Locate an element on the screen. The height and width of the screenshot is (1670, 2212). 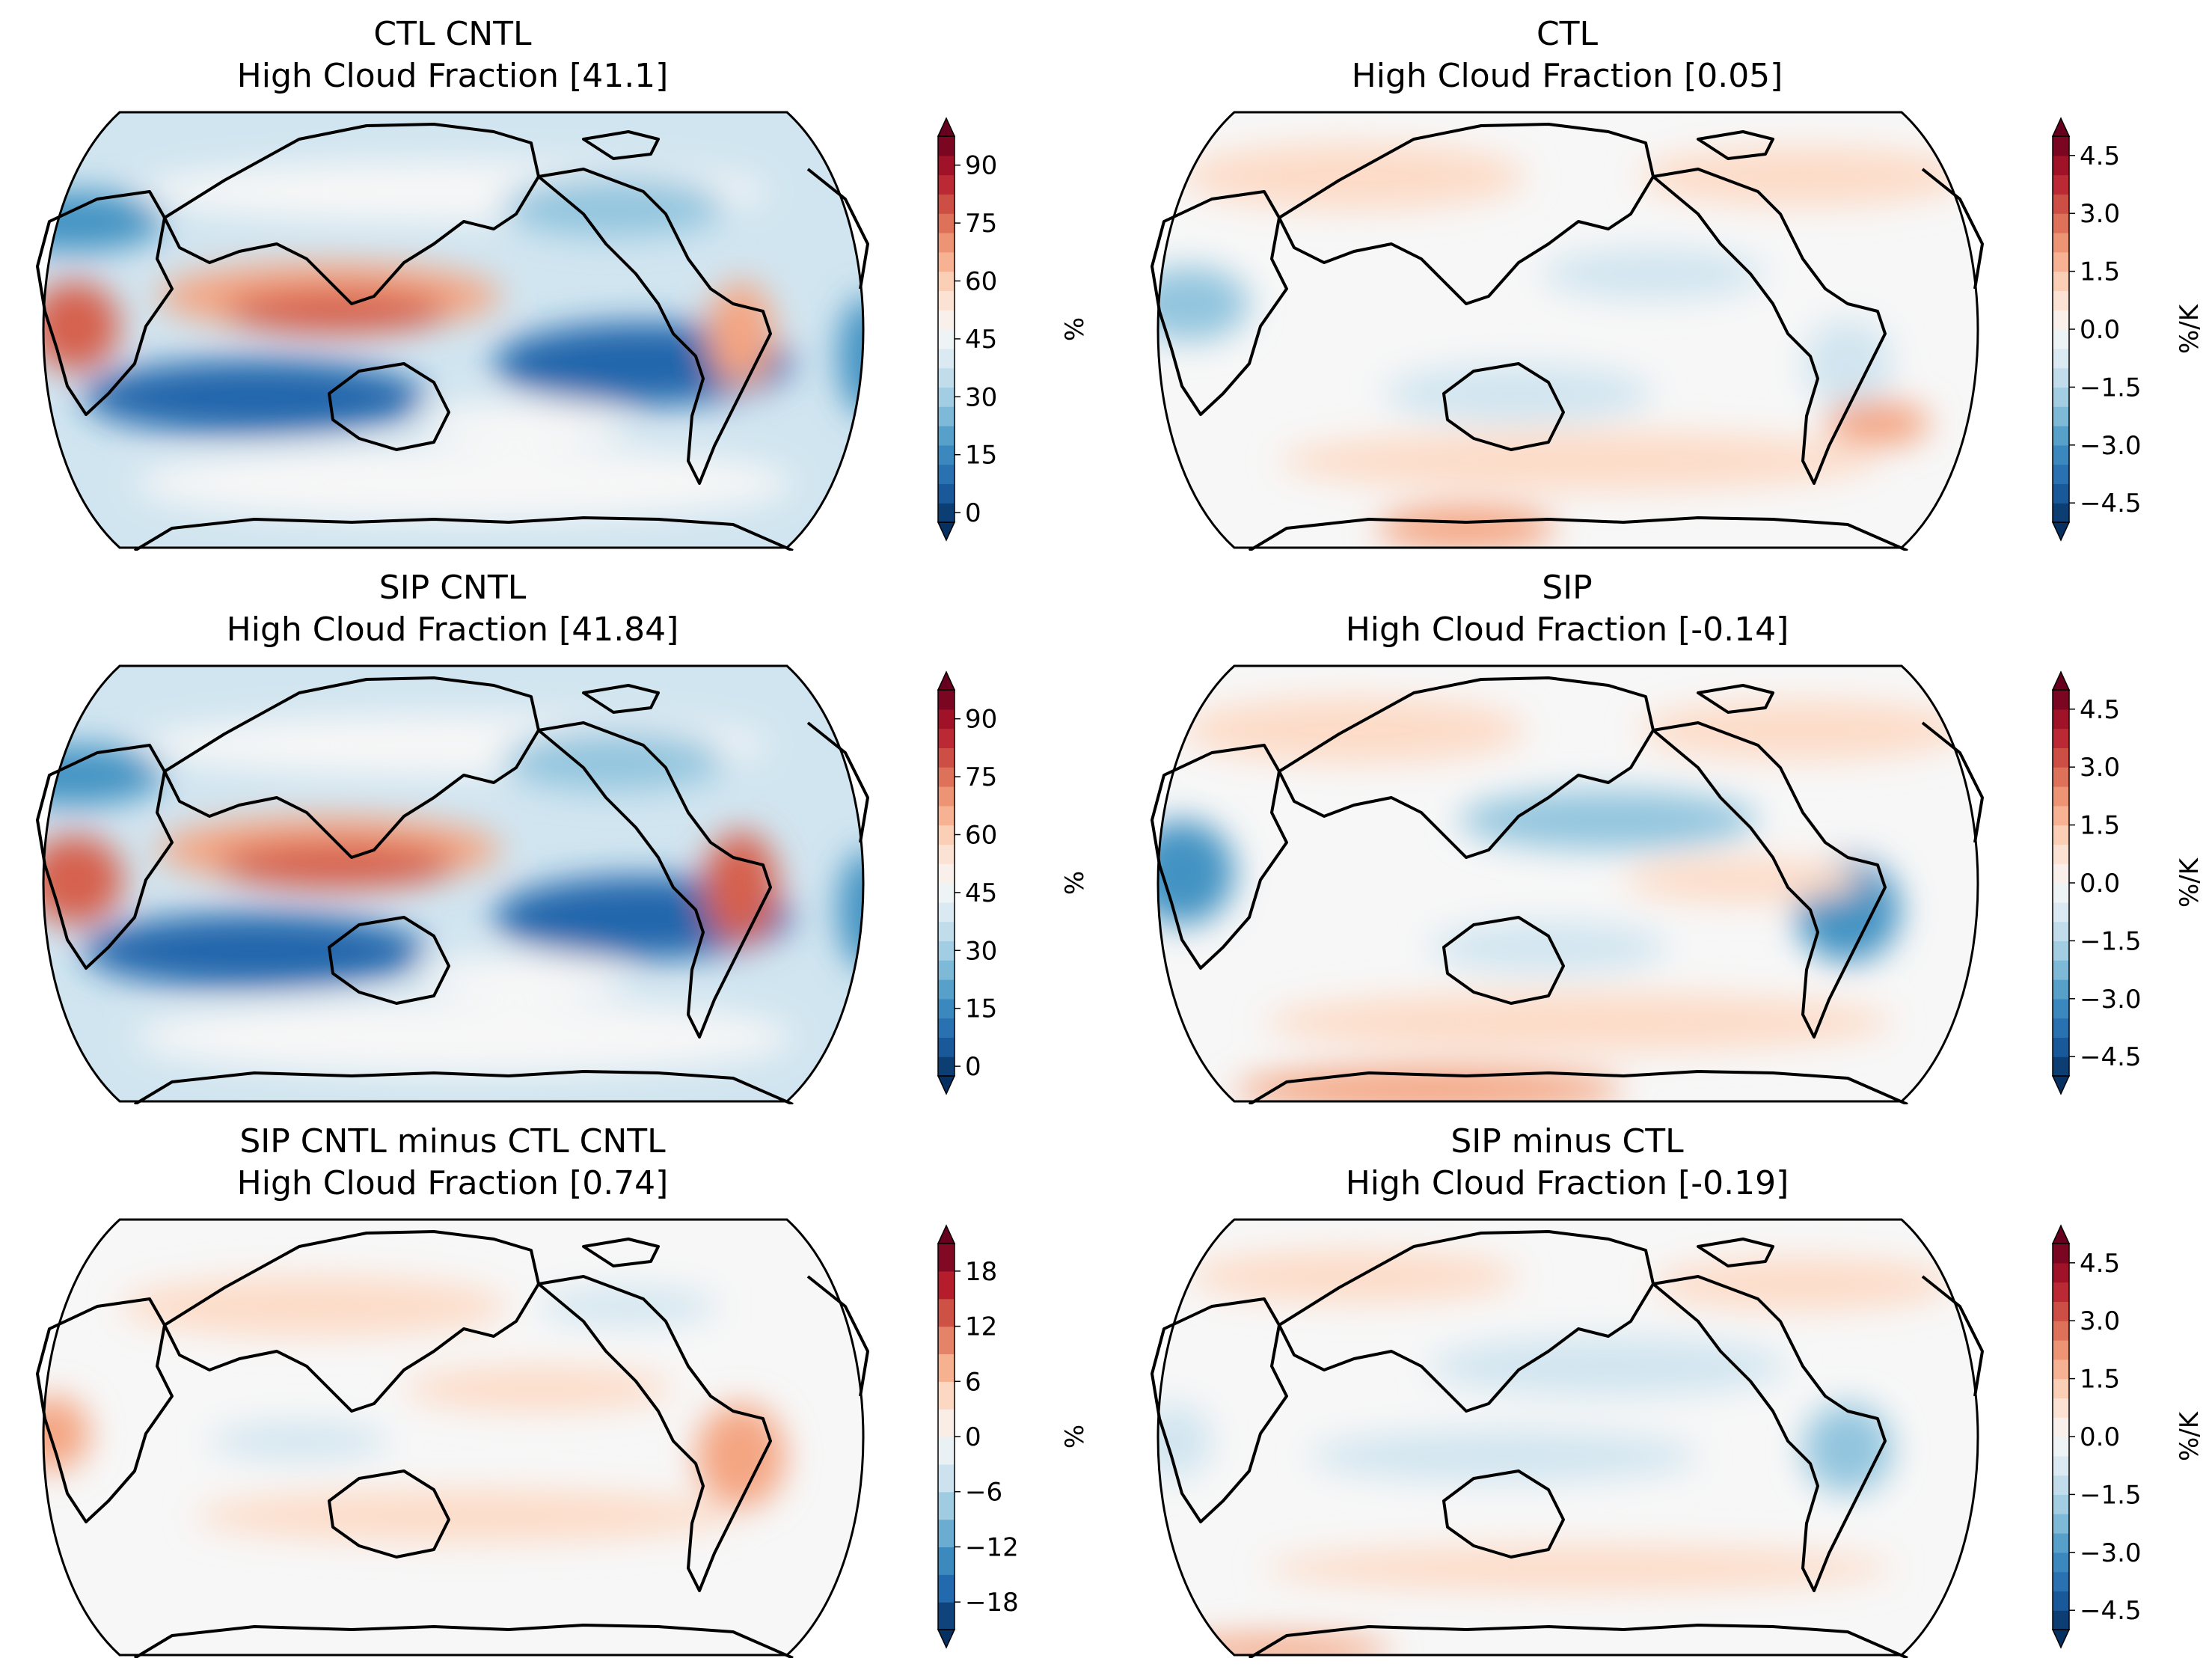
colorbar-tick-label: 0 is located at coordinates (973, 1067).